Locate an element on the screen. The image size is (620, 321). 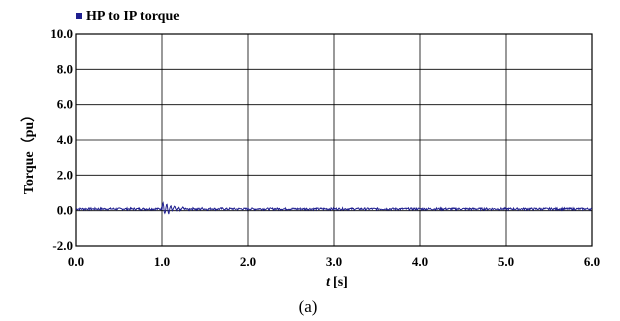
x-tick-label: 3.0 is located at coordinates (334, 261).